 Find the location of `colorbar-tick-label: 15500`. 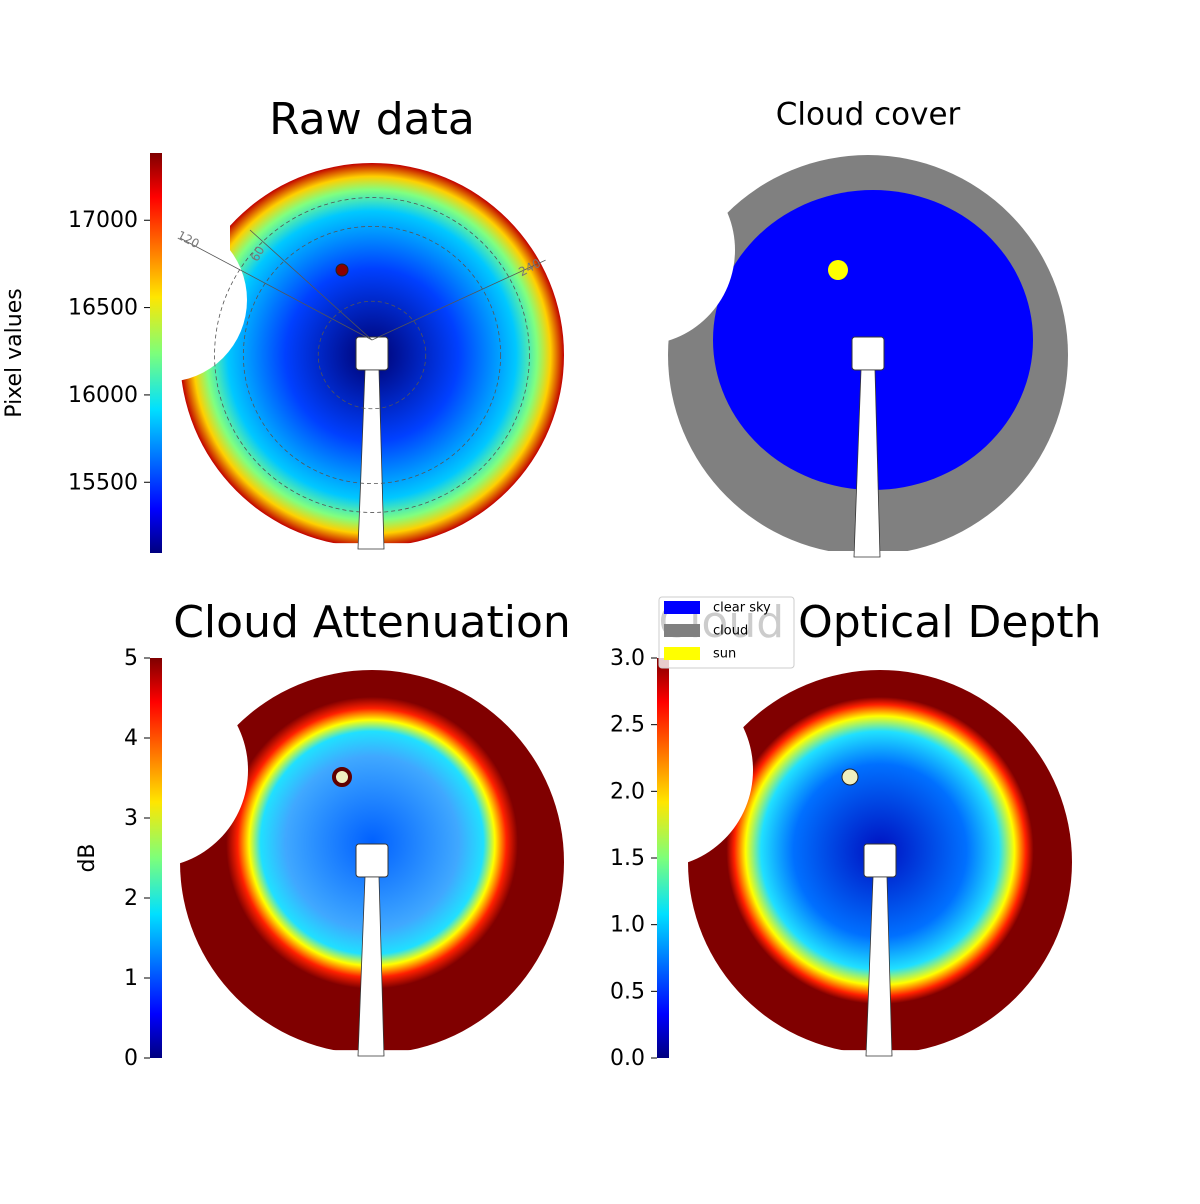

colorbar-tick-label: 15500 is located at coordinates (103, 482).